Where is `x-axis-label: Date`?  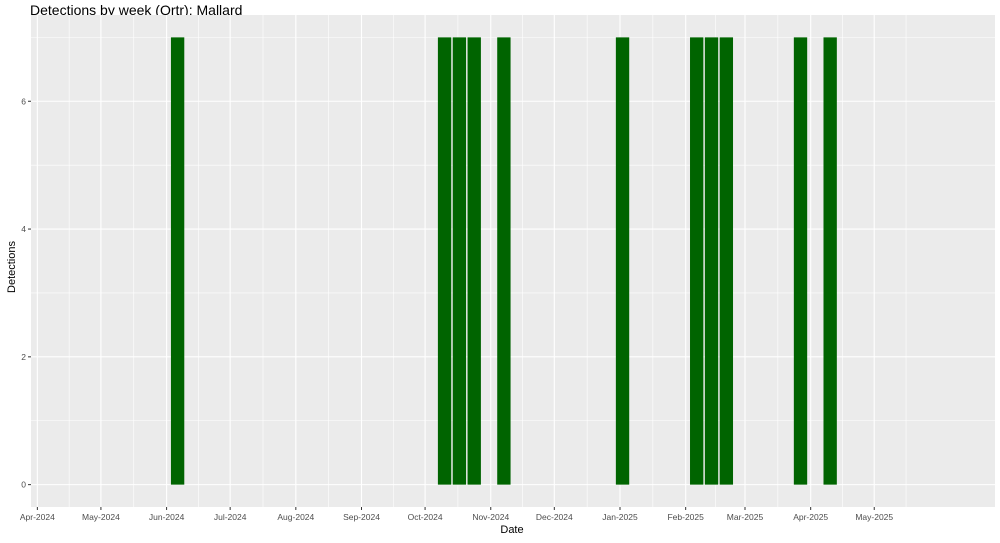 x-axis-label: Date is located at coordinates (512, 530).